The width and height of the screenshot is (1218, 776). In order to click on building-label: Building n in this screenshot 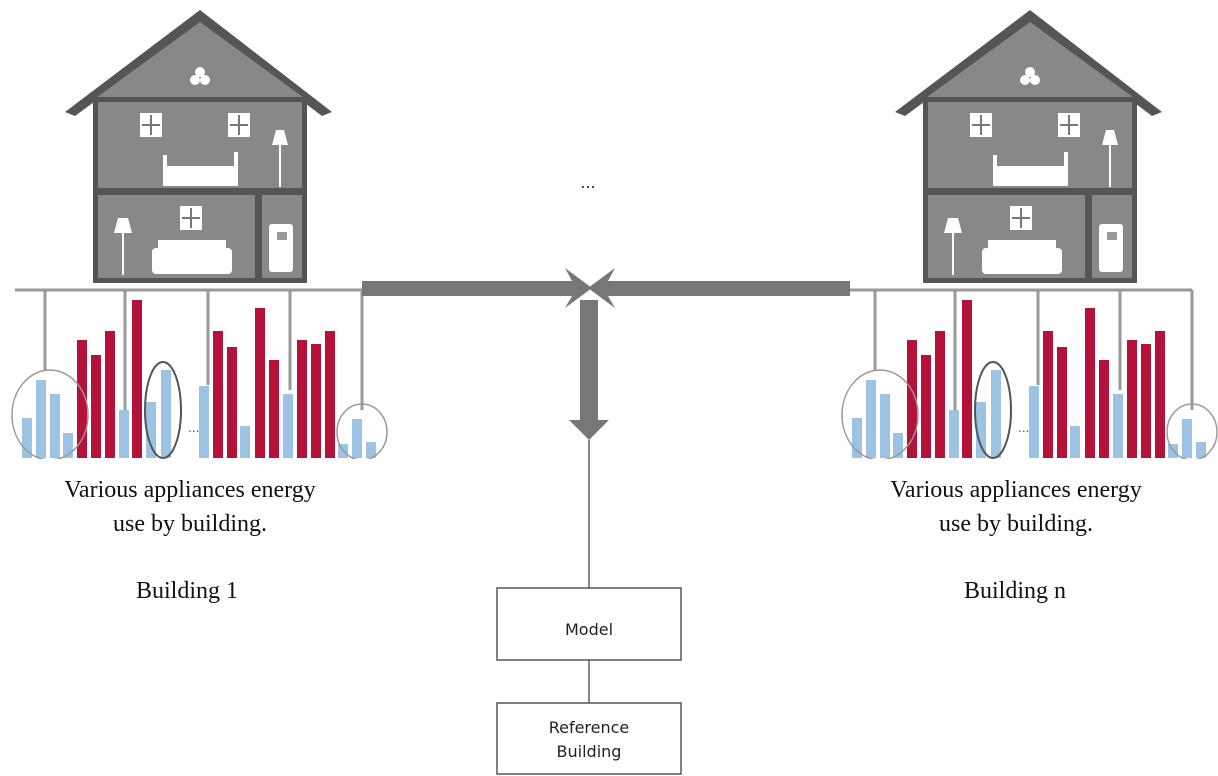, I will do `click(1015, 591)`.